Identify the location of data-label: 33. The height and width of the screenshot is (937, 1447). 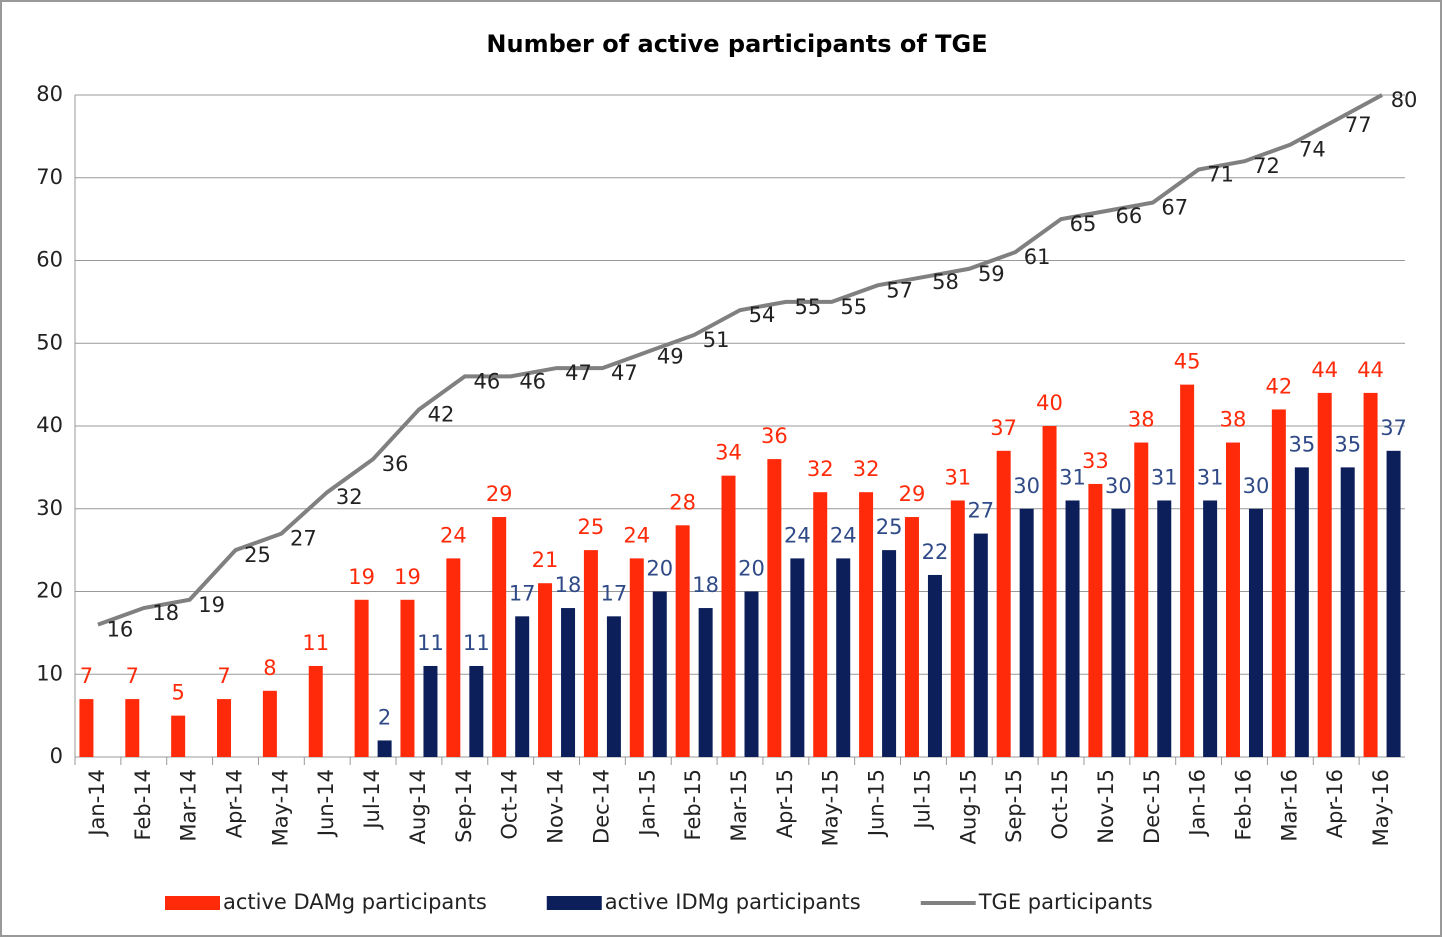
(1095, 461).